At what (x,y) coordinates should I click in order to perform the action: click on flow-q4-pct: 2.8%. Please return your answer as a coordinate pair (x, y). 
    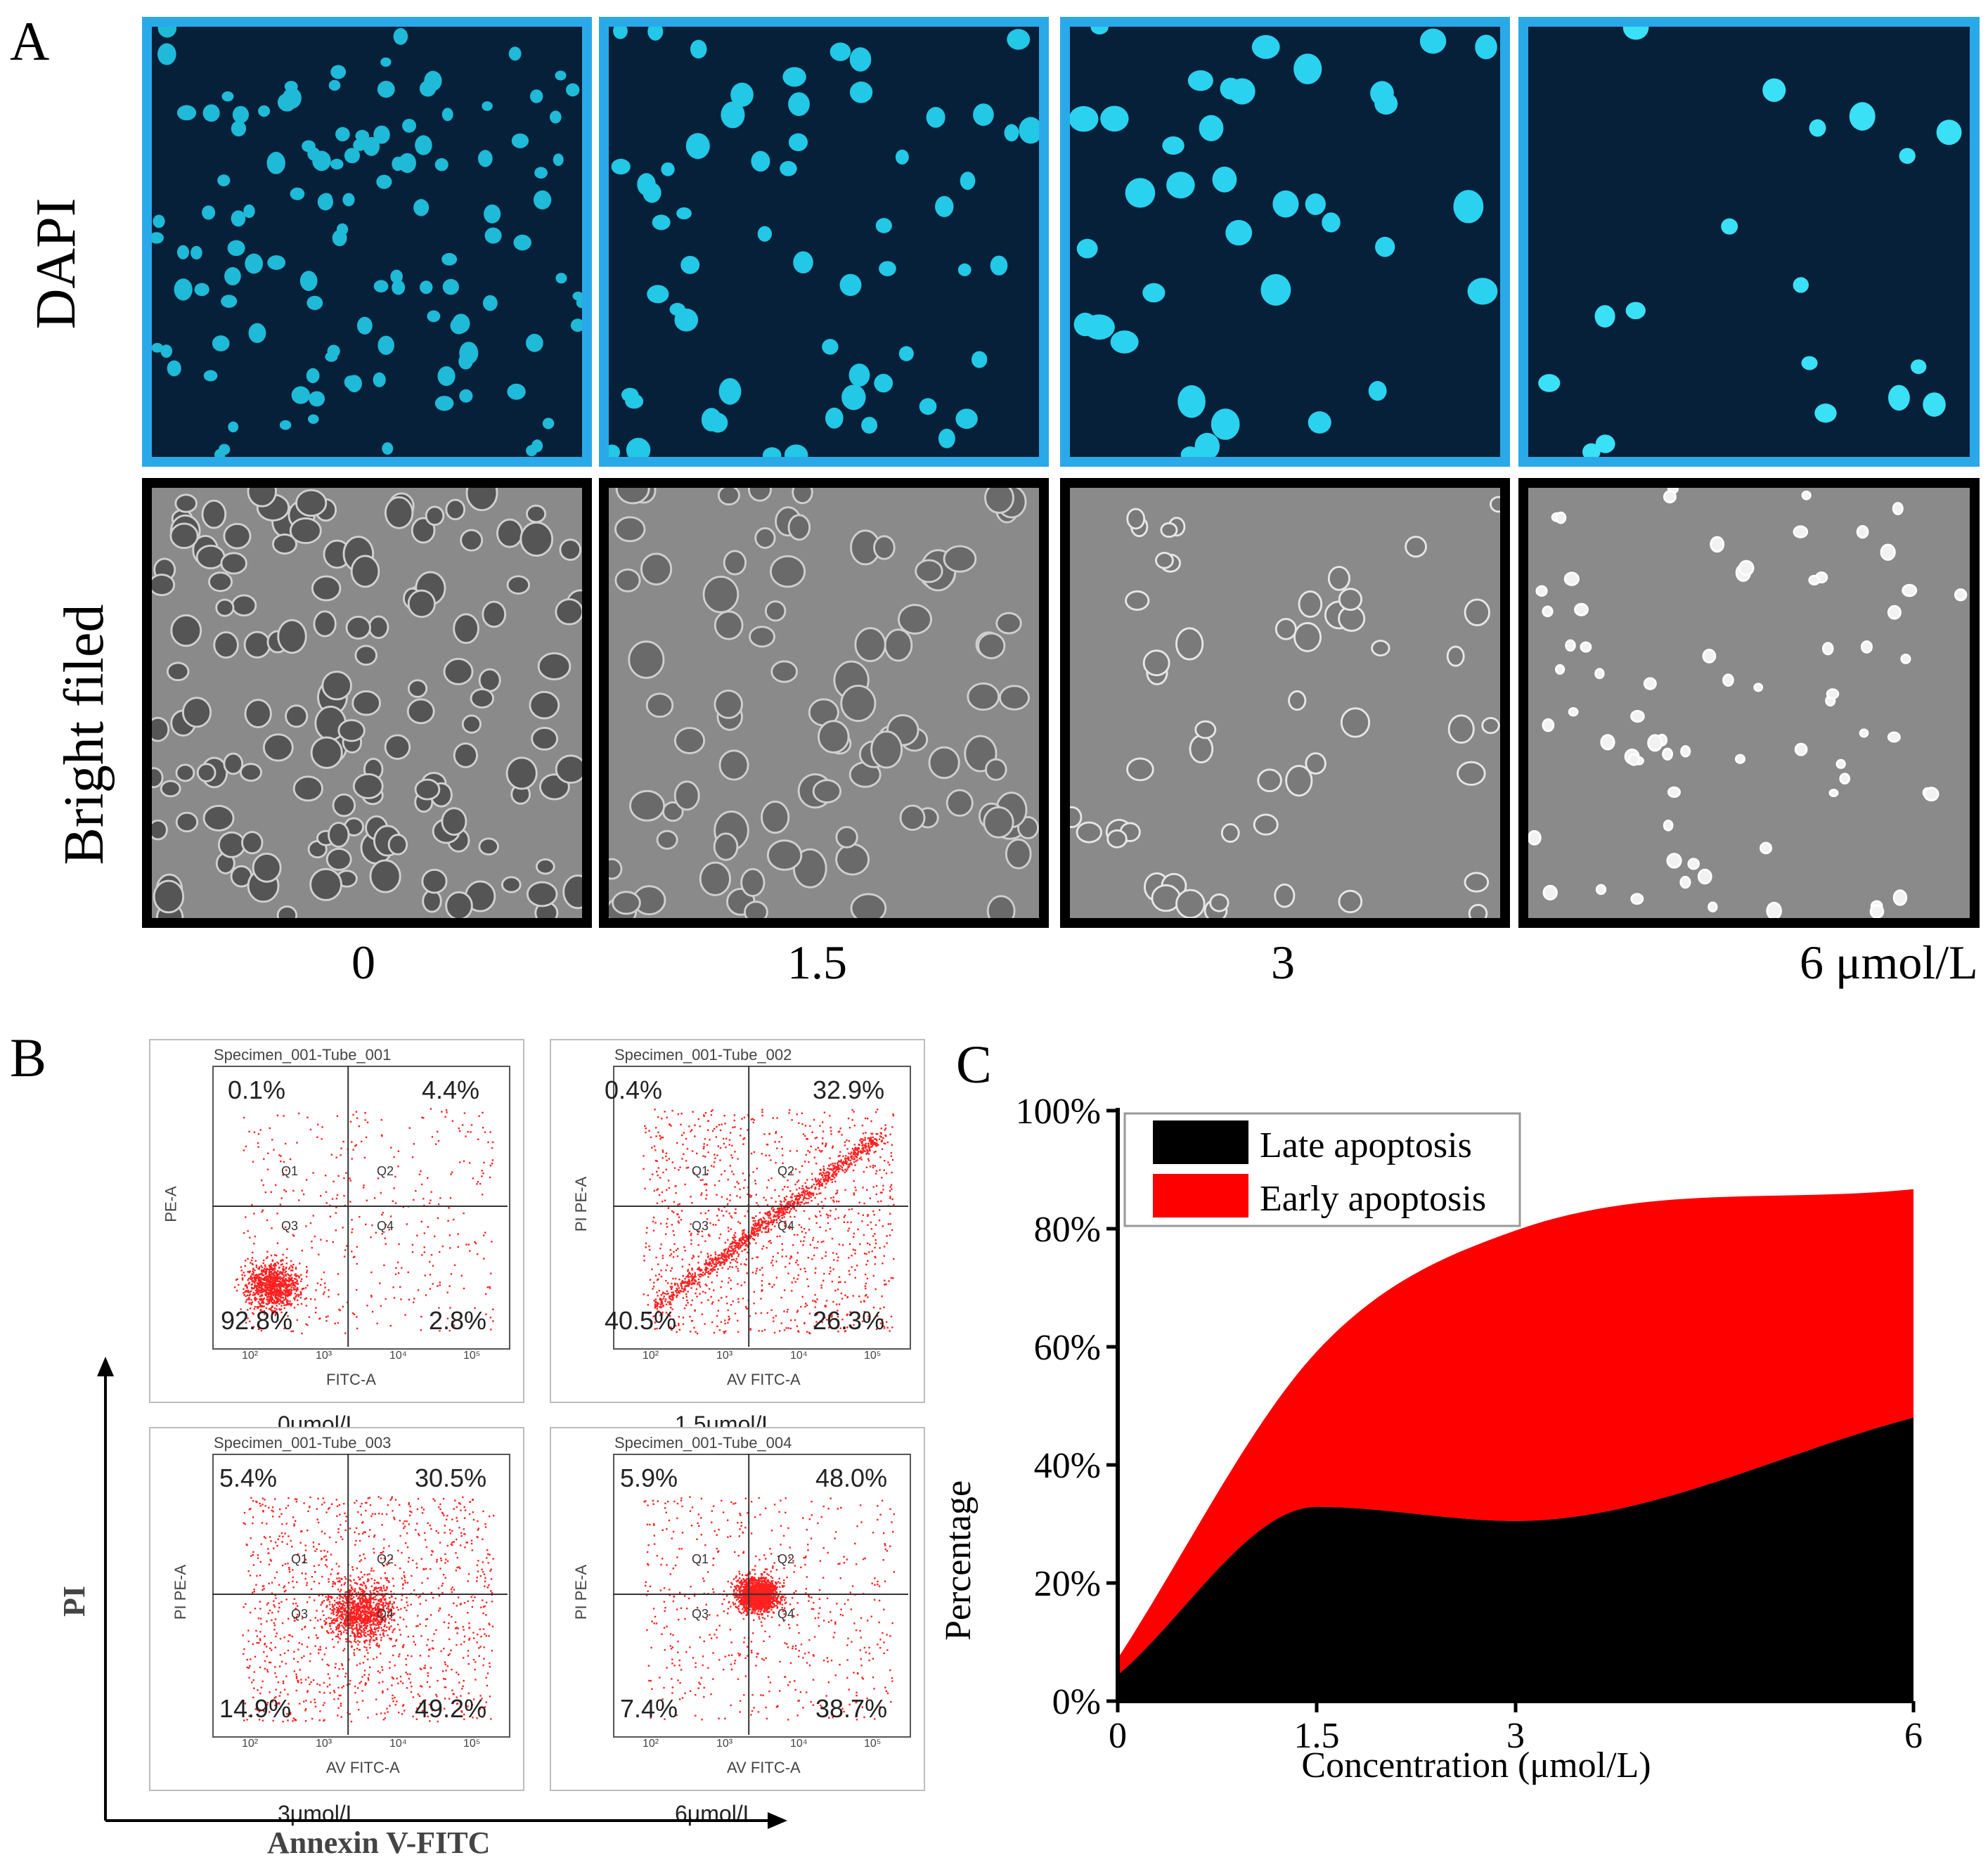
    Looking at the image, I should click on (458, 1320).